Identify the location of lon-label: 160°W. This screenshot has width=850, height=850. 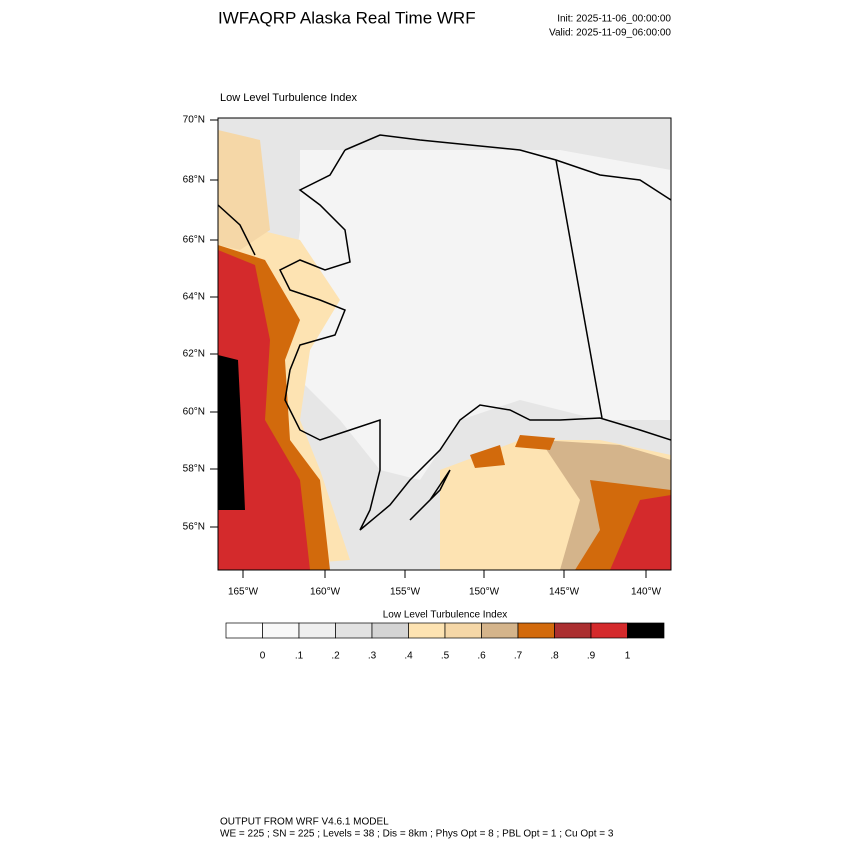
(325, 592).